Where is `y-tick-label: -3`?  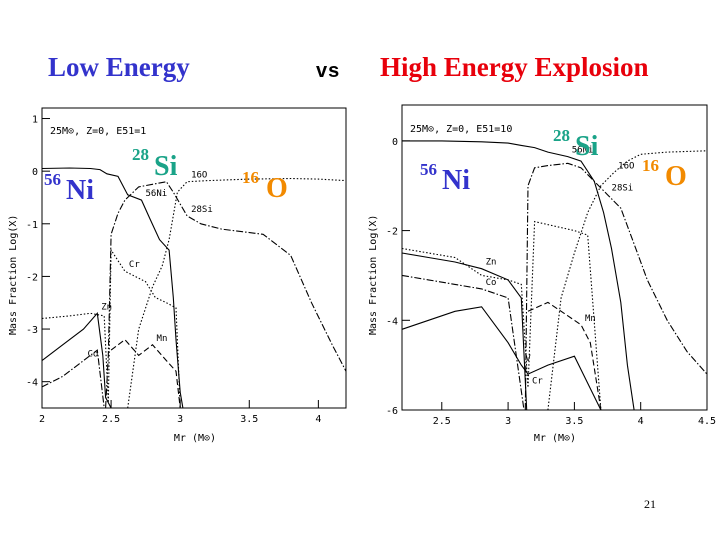 y-tick-label: -3 is located at coordinates (32, 330).